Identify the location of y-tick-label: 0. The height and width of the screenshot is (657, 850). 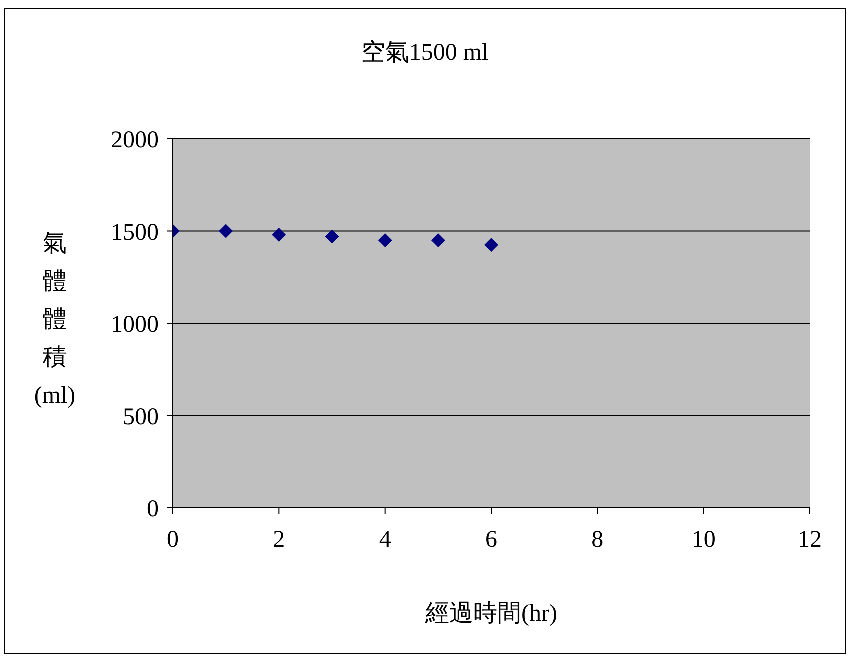
(153, 509).